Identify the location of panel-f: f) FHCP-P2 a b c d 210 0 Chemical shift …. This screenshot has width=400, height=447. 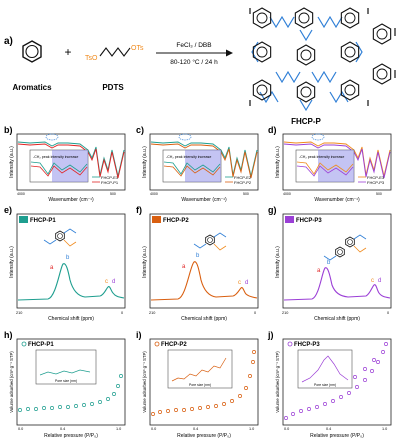
(197, 263).